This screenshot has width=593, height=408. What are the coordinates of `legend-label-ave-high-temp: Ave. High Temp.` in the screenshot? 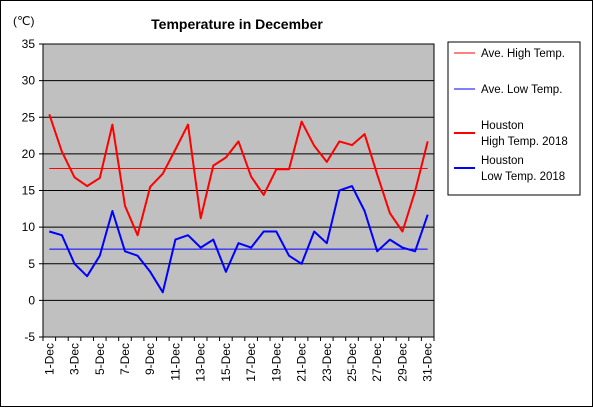 It's located at (523, 54).